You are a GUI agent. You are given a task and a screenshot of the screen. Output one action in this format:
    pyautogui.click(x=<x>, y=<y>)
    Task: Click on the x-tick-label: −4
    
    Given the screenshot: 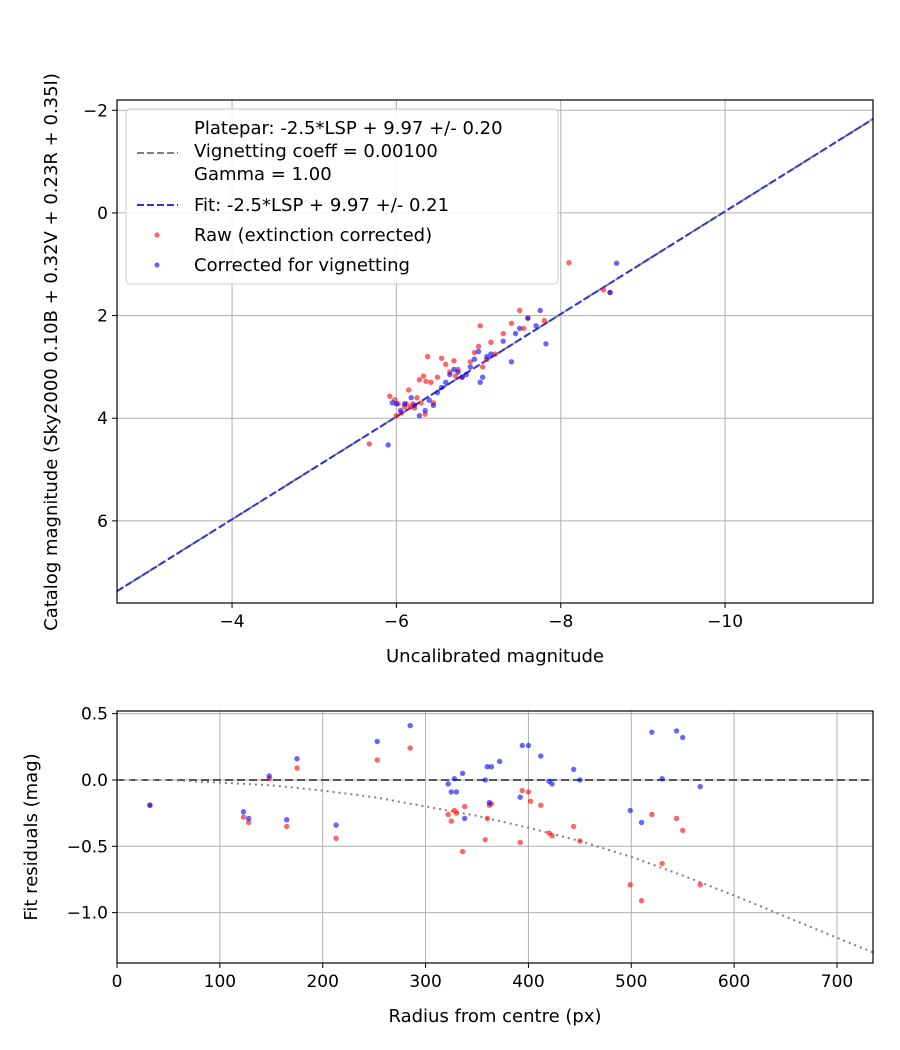 What is the action you would take?
    pyautogui.click(x=232, y=622)
    